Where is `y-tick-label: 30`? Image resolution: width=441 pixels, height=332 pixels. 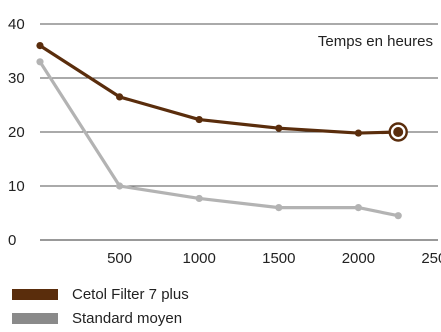
y-tick-label: 30 is located at coordinates (16, 78).